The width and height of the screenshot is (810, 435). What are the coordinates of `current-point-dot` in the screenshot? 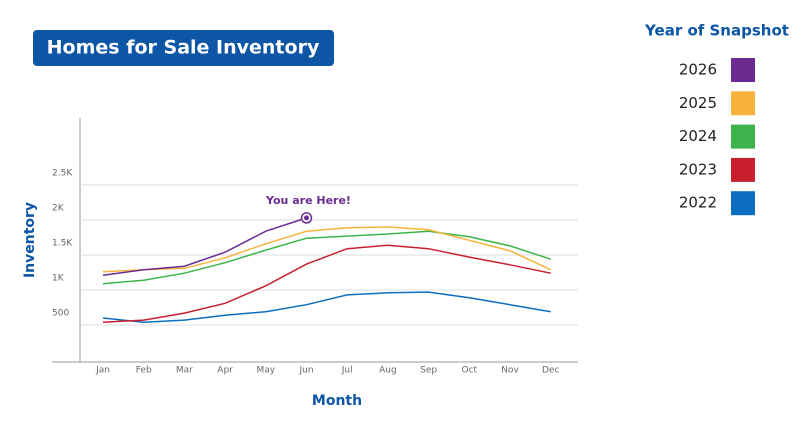 It's located at (306, 218).